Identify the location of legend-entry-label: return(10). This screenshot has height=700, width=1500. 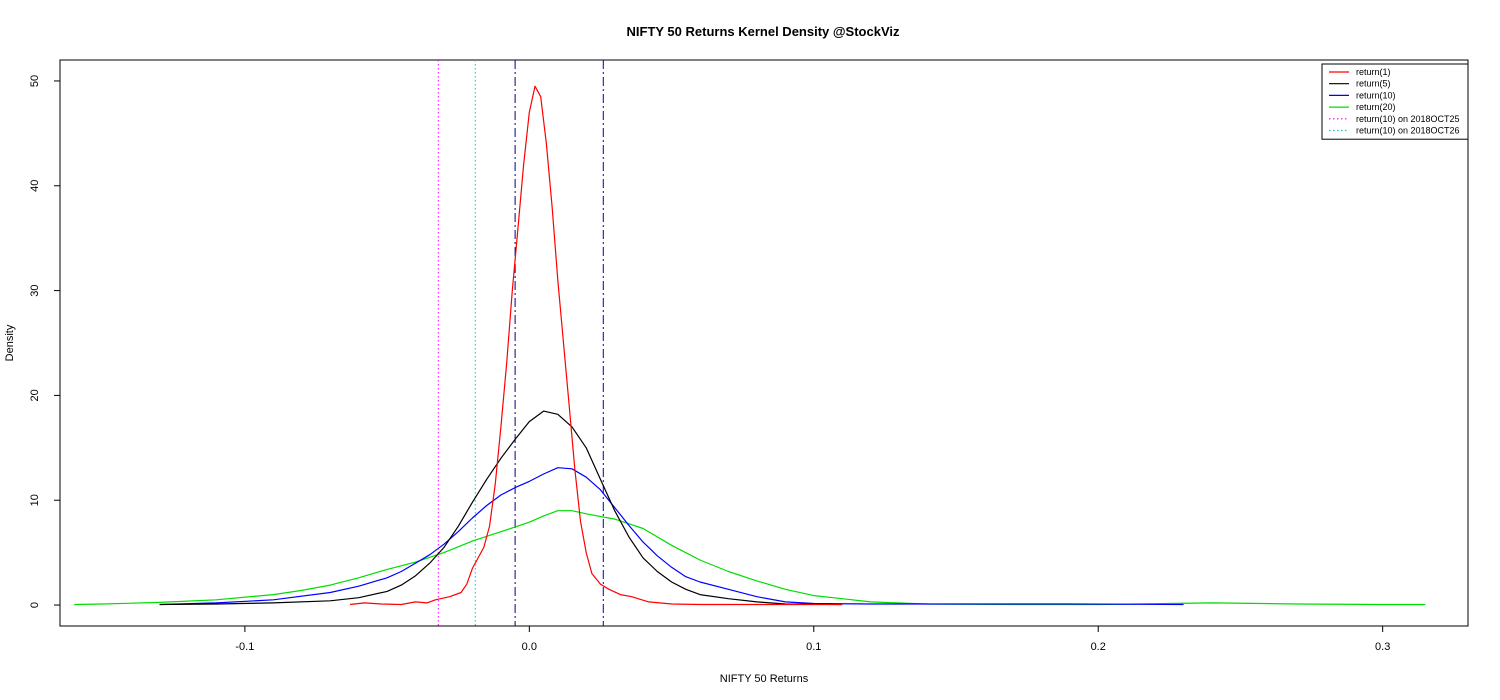
(1376, 95).